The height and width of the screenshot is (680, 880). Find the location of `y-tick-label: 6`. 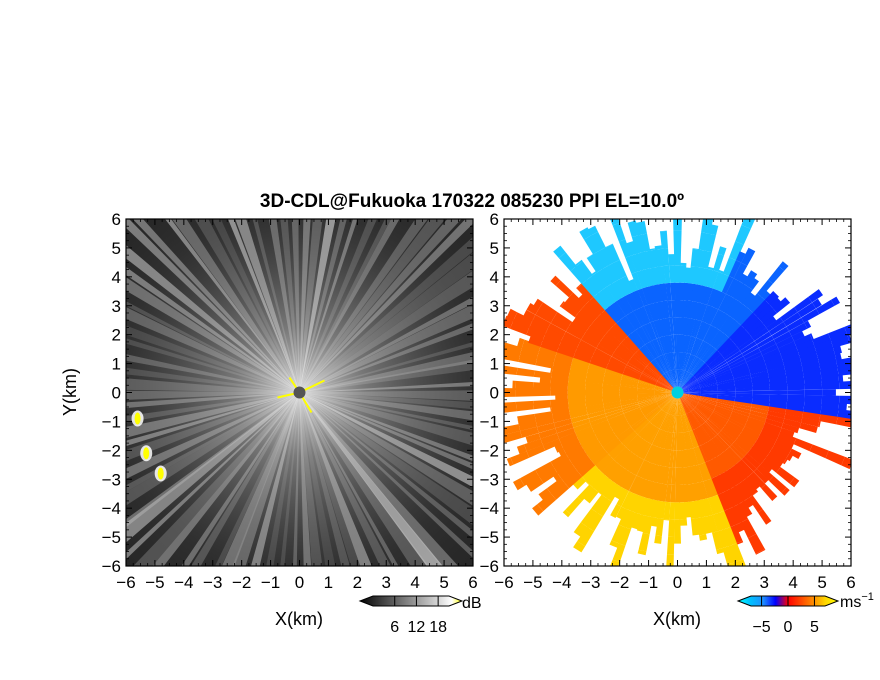

y-tick-label: 6 is located at coordinates (116, 219).